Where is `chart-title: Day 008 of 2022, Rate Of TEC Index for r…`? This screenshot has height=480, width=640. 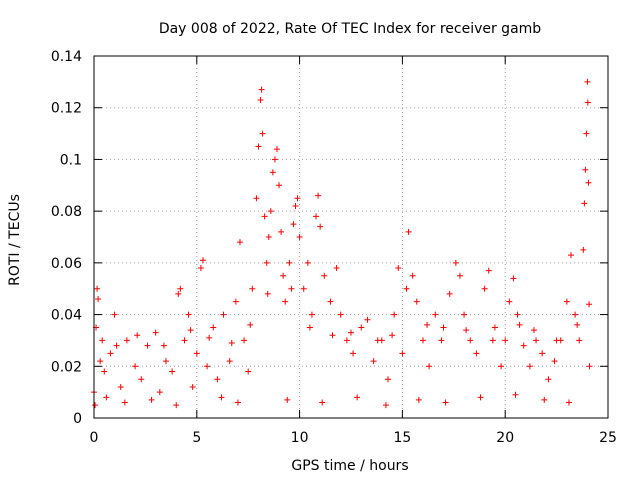 chart-title: Day 008 of 2022, Rate Of TEC Index for r… is located at coordinates (350, 29).